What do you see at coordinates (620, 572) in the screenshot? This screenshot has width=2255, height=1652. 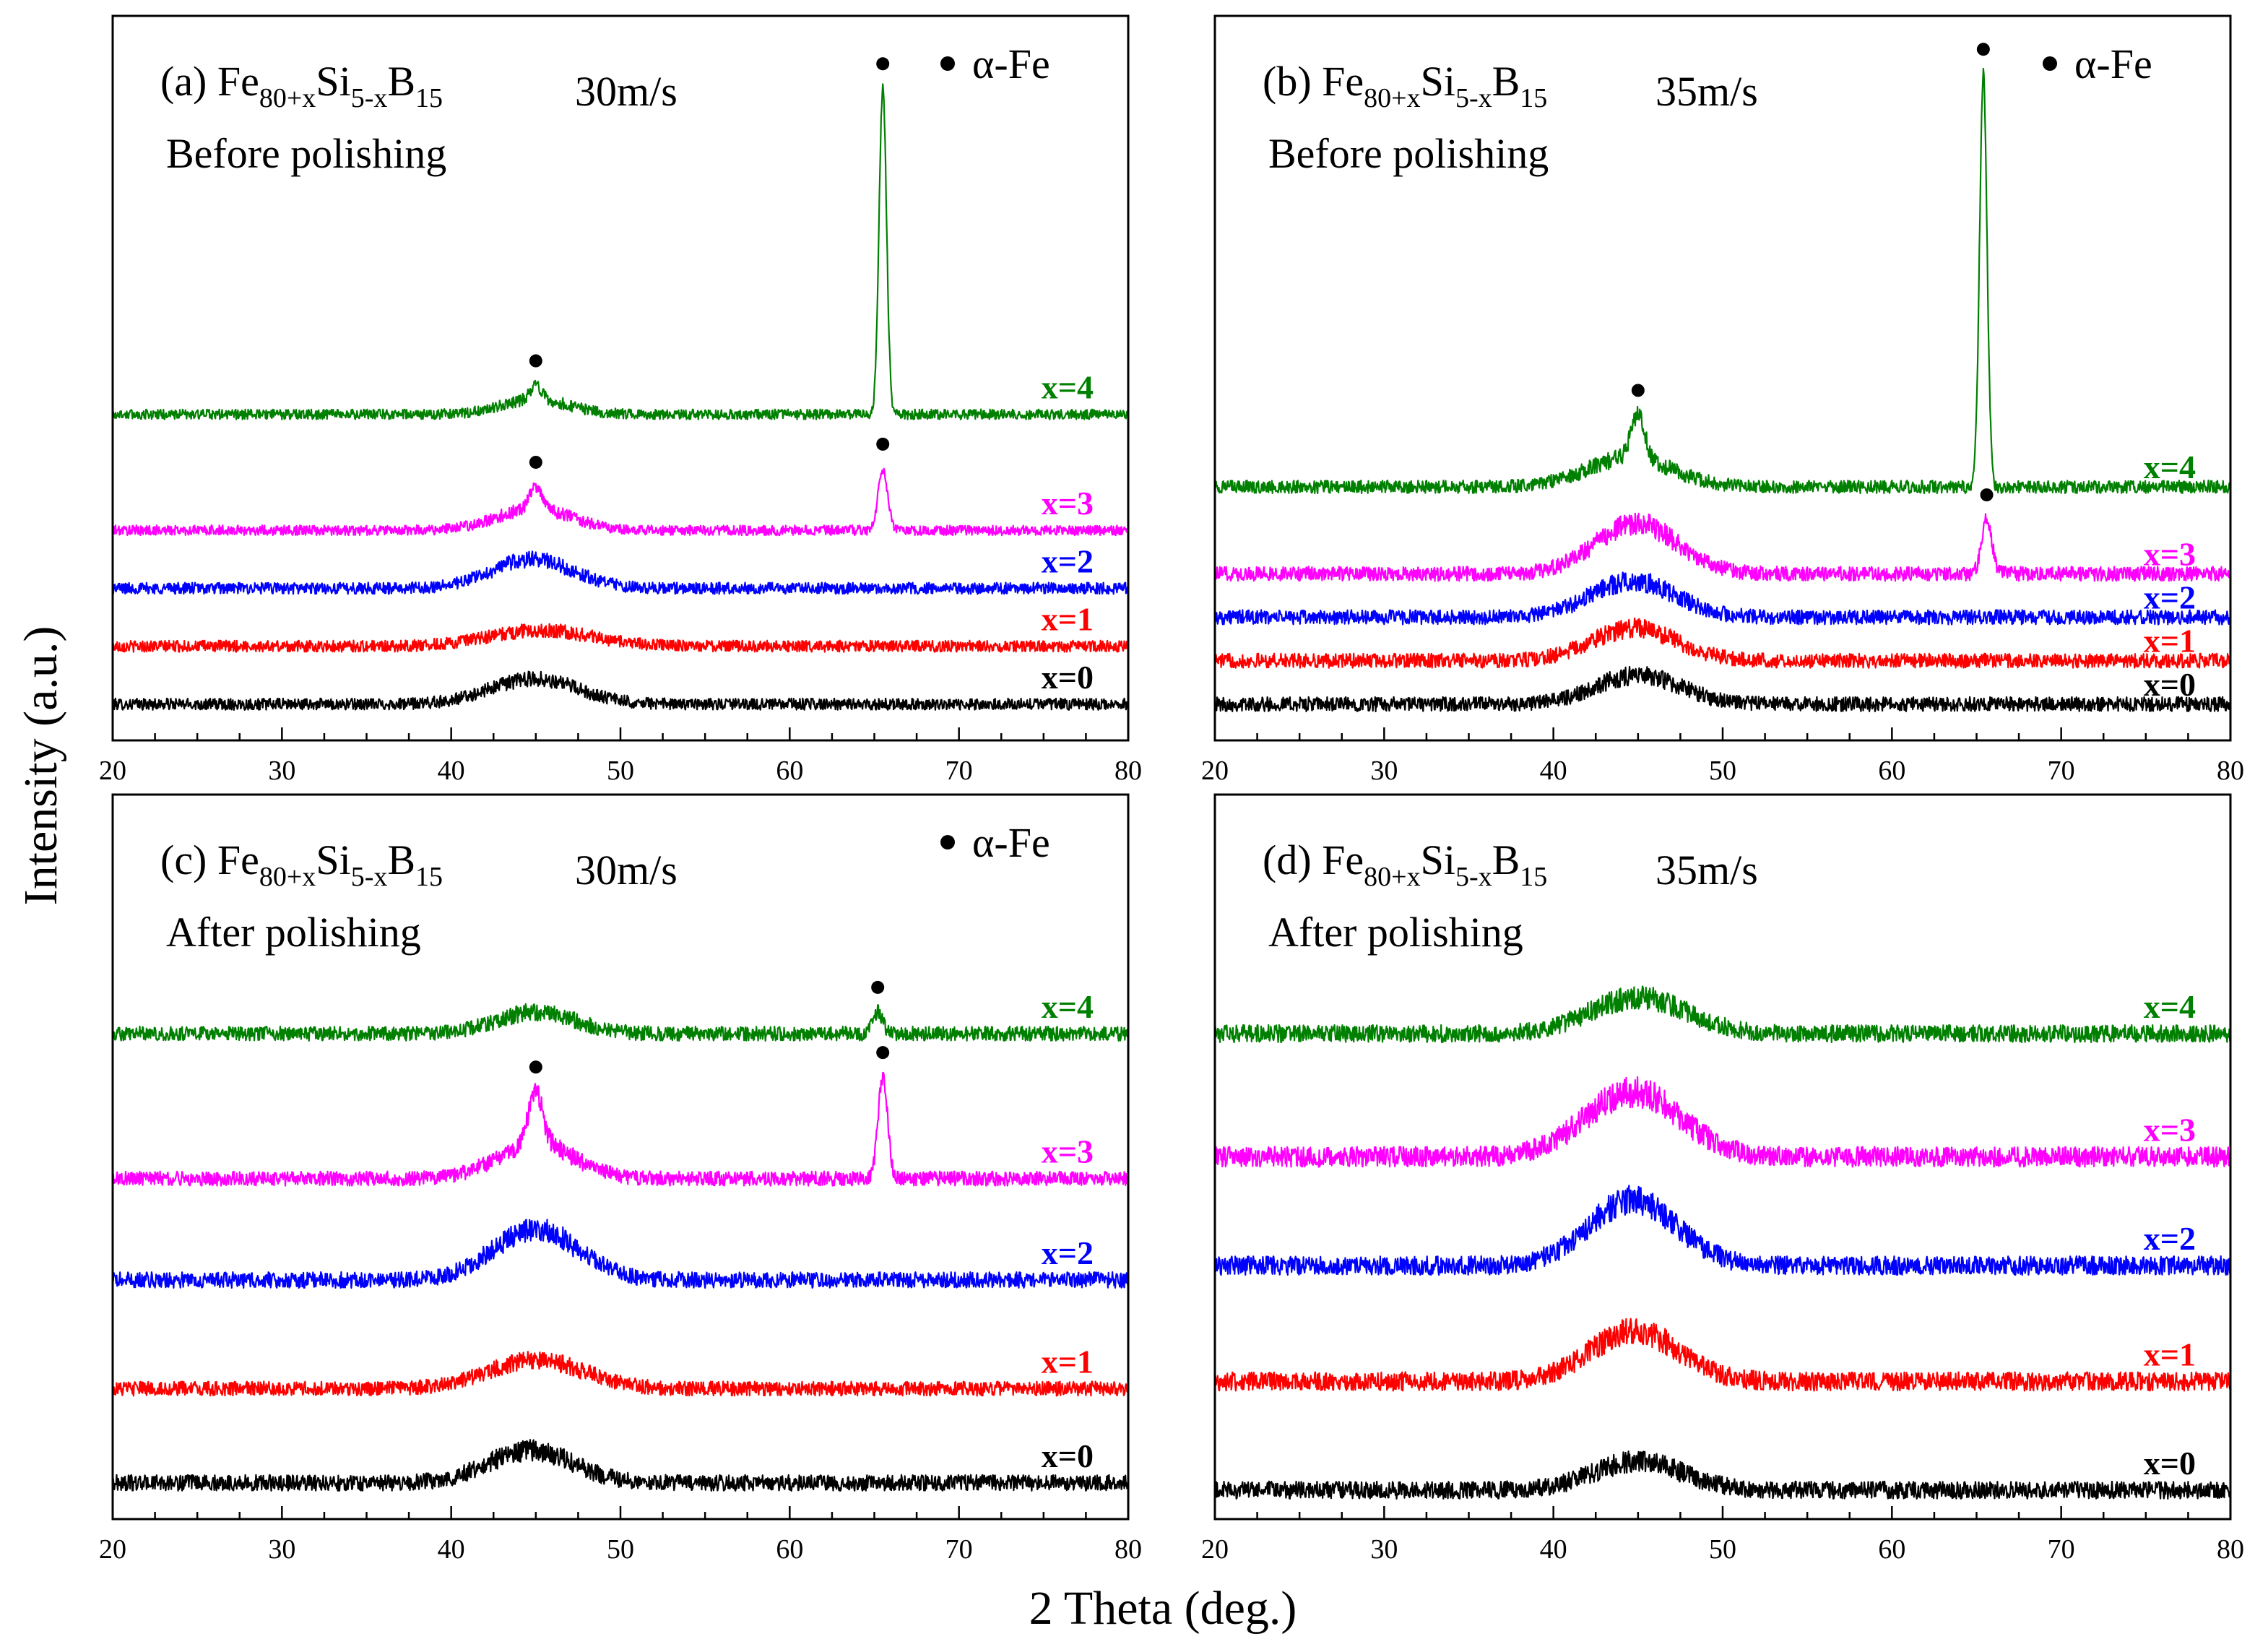 I see `series-line-x2-a` at bounding box center [620, 572].